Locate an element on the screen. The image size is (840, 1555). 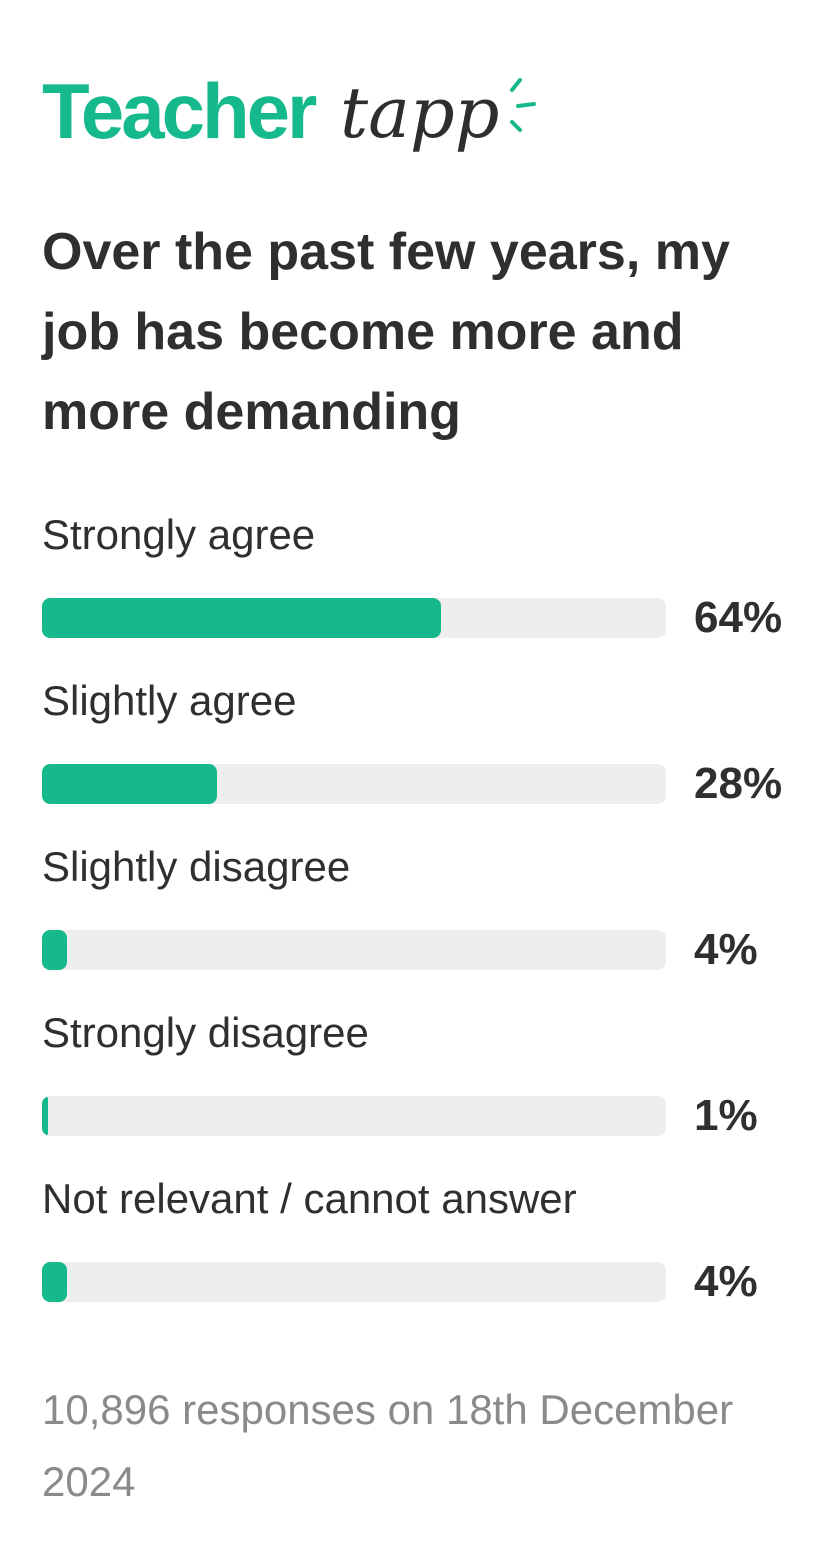
result-row: Strongly disagree 1% is located at coordinates (422, 1087).